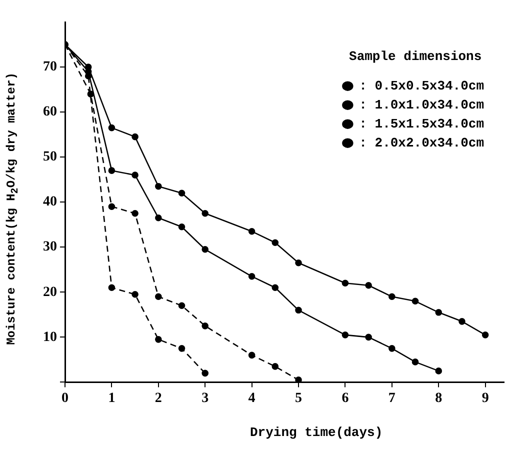 The image size is (514, 450). Describe the element at coordinates (415, 56) in the screenshot. I see `legend-title: Sample dimensions` at that location.